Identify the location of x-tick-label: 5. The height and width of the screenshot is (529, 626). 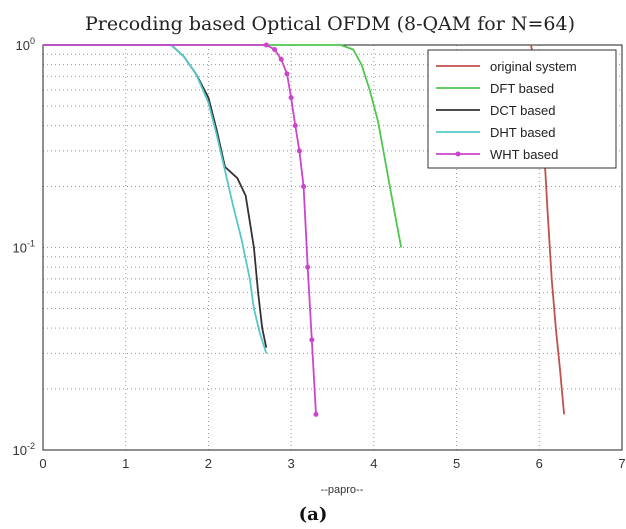
(456, 463).